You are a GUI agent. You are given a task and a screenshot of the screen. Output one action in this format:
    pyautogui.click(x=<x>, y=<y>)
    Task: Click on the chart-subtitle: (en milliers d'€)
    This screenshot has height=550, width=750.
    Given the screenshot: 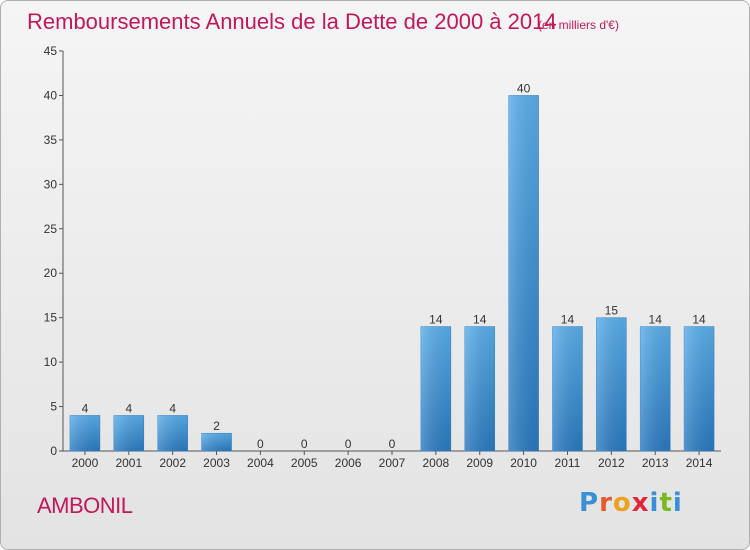 What is the action you would take?
    pyautogui.click(x=578, y=25)
    